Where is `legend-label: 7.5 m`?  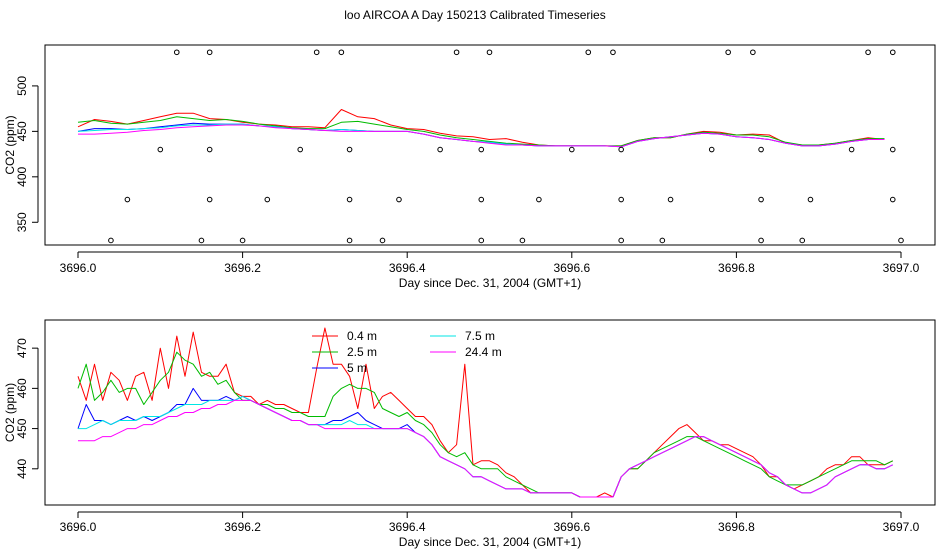 legend-label: 7.5 m is located at coordinates (480, 336).